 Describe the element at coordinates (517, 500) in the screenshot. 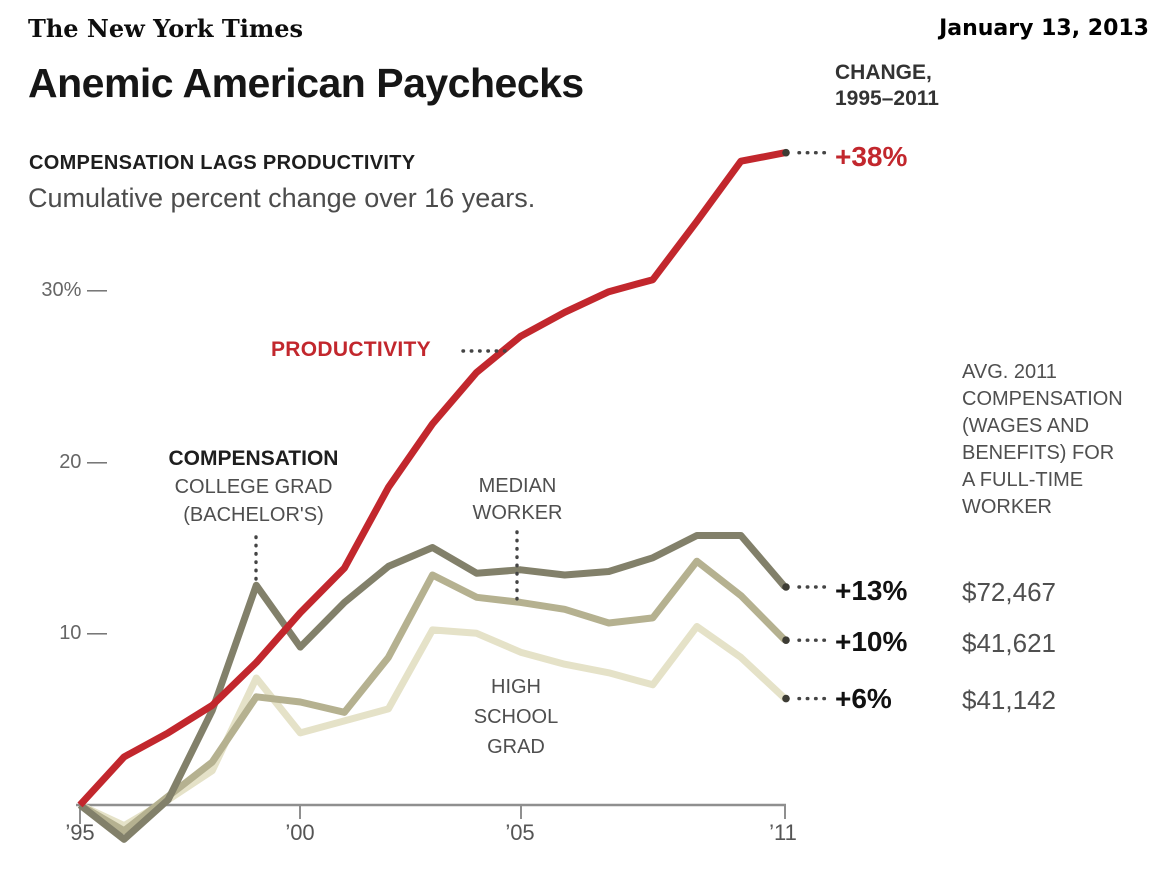

I see `median-worker-series-label: MEDIAN WORKER` at that location.